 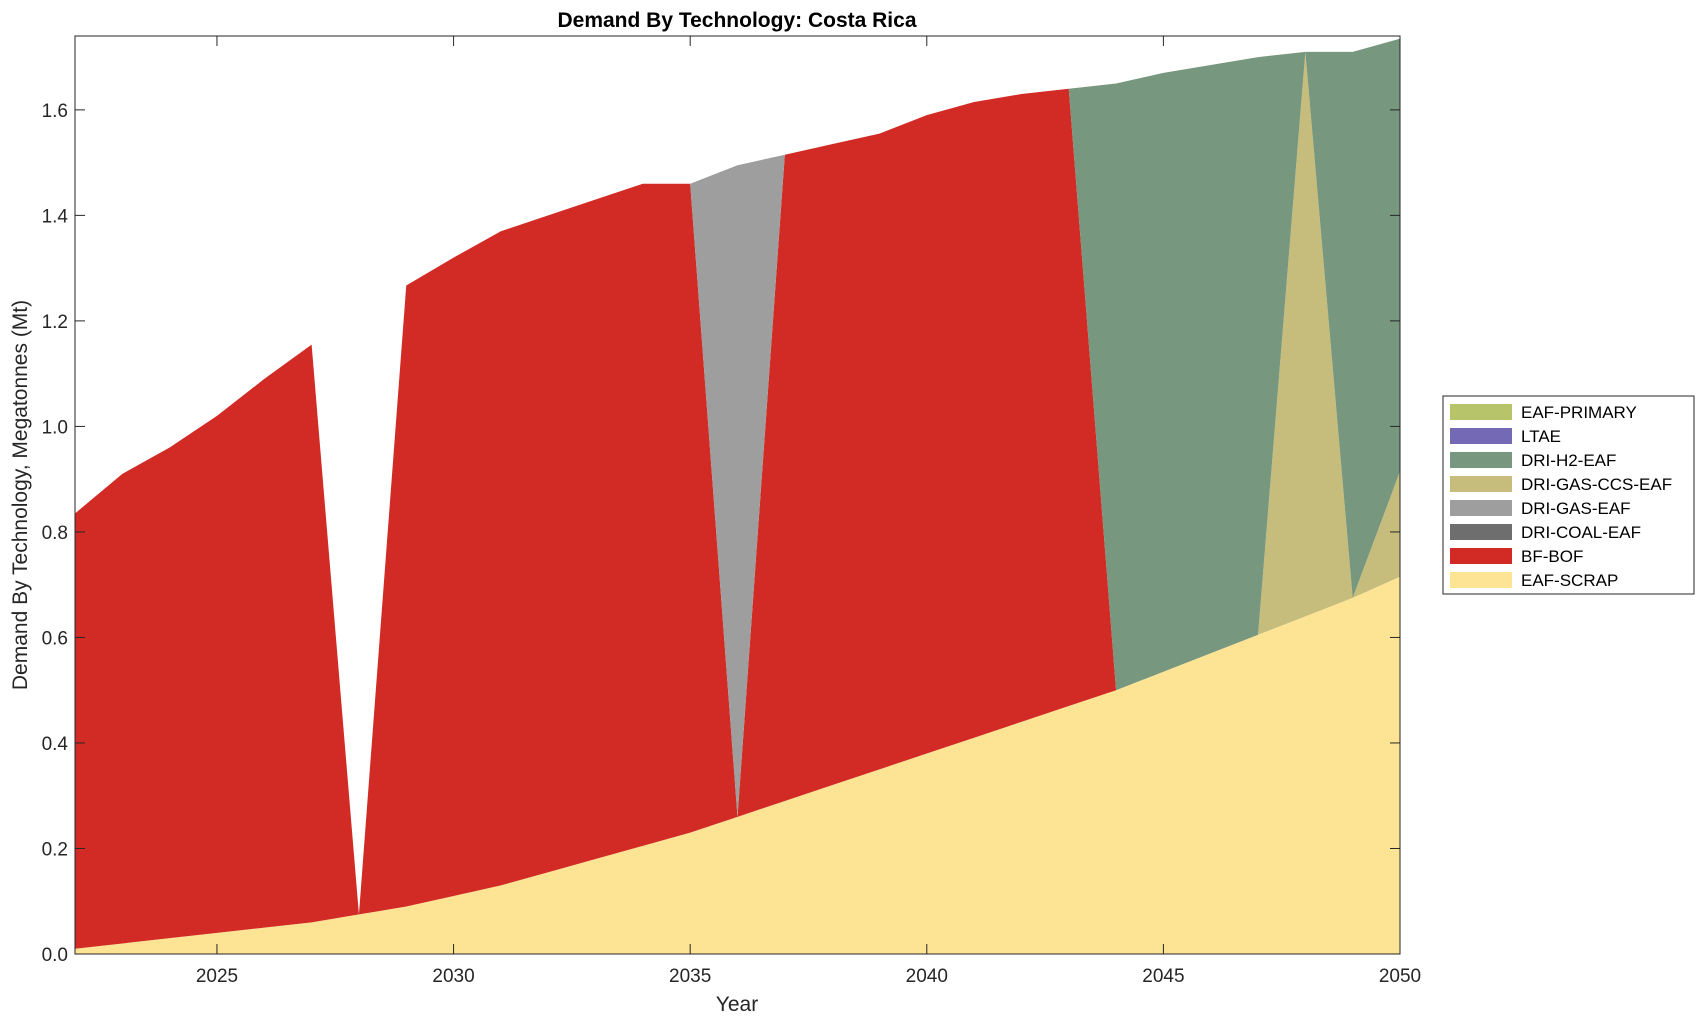 I want to click on y-tick-label: 0.6, so click(x=55, y=638).